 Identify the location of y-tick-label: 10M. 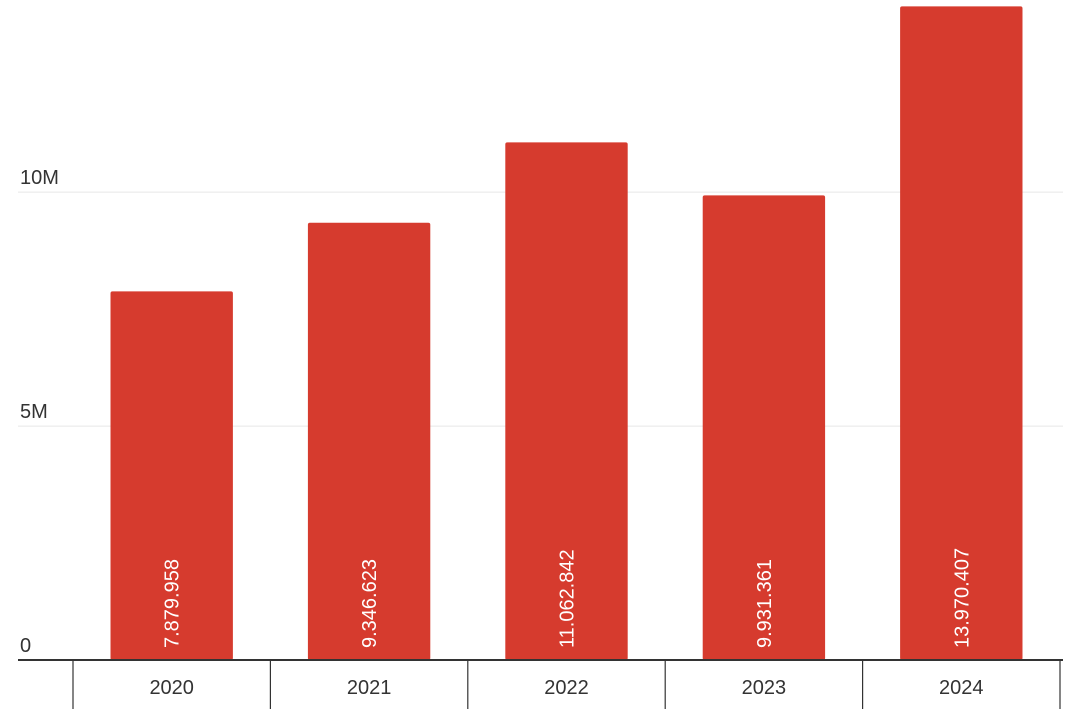
(39, 178).